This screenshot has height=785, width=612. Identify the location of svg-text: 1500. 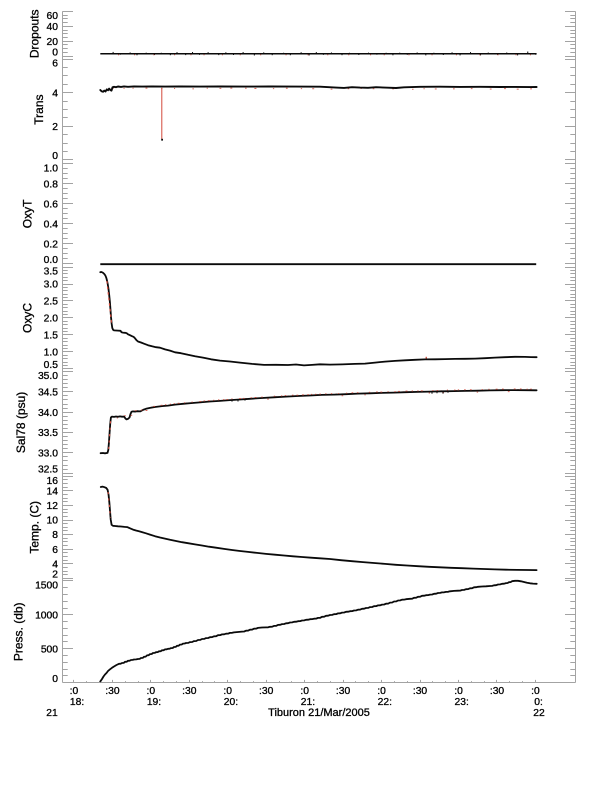
(46, 585).